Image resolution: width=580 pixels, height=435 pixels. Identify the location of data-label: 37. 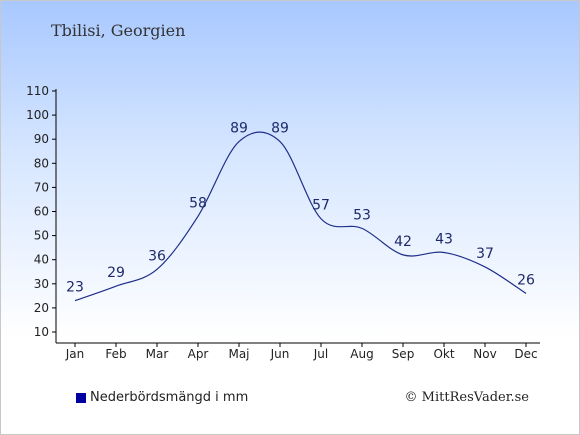
(485, 254).